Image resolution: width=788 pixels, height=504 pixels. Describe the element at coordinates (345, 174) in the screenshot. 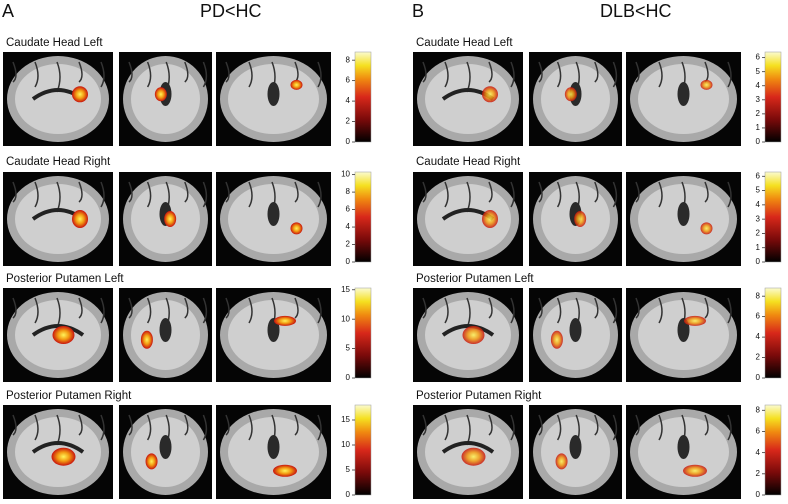

I see `colorbar-tick-label: 10` at that location.